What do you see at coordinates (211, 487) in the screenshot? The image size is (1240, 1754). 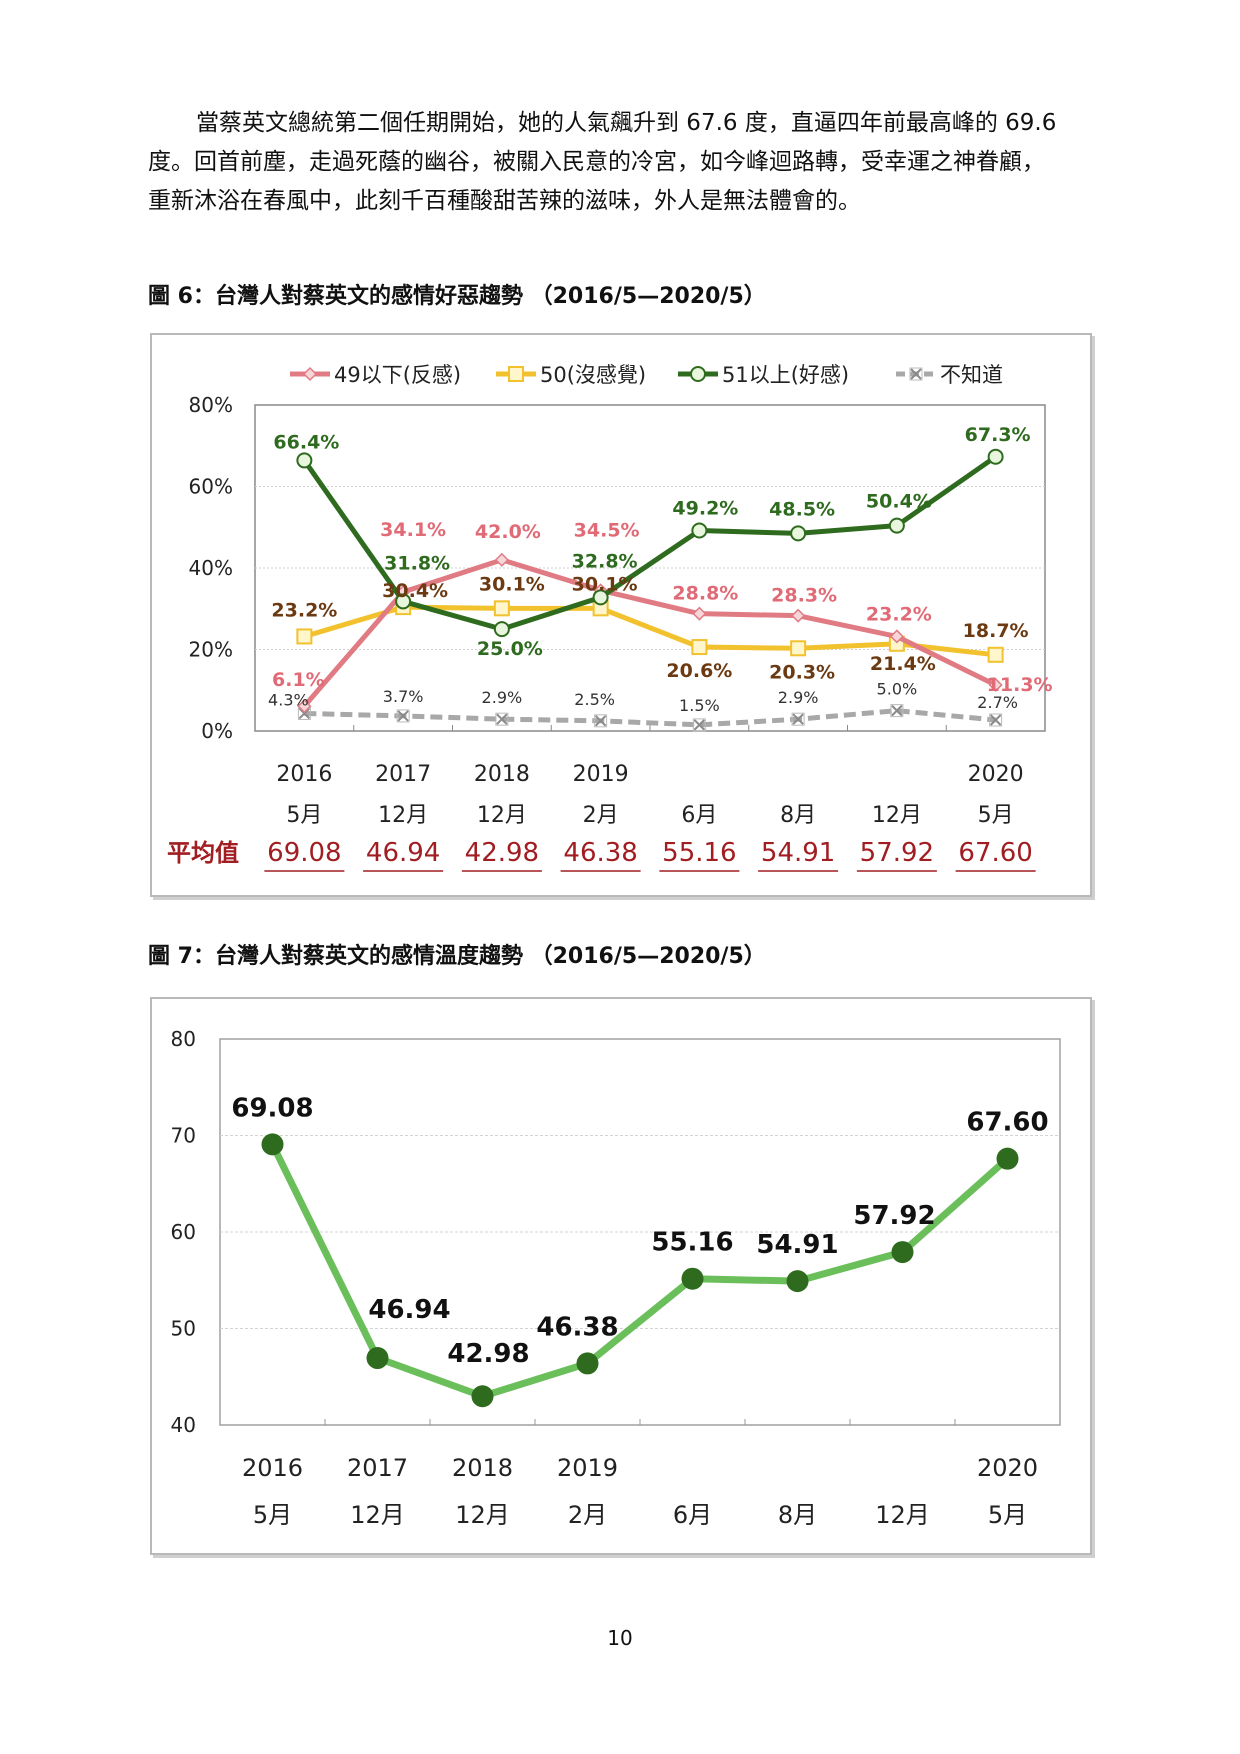 I see `y-tick-label: 60%` at bounding box center [211, 487].